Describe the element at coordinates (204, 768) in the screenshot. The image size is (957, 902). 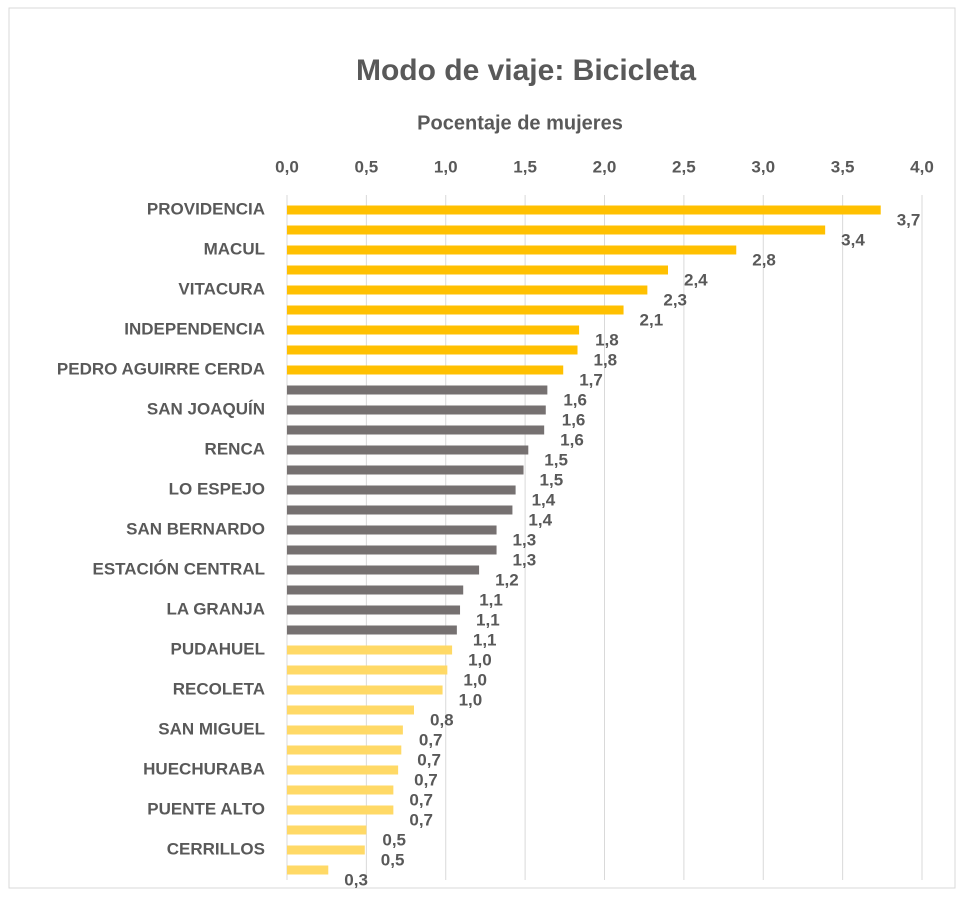
I see `y-tick-label: HUECHURABA` at that location.